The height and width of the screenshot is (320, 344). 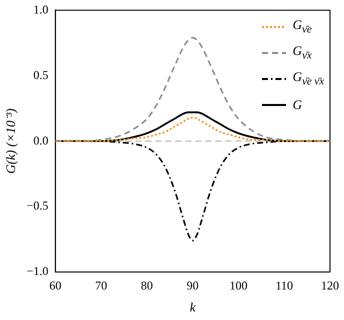 I want to click on x-tick-label: 120, so click(x=330, y=285).